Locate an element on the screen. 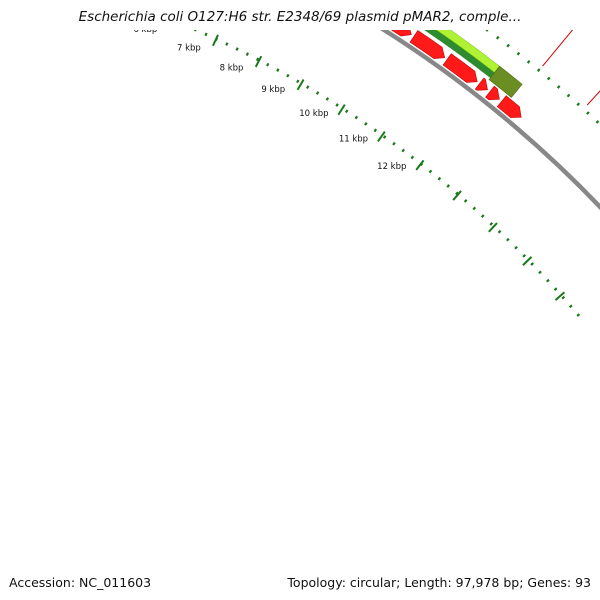  gene-label-bfpF: bfpF is located at coordinates (590, 18).